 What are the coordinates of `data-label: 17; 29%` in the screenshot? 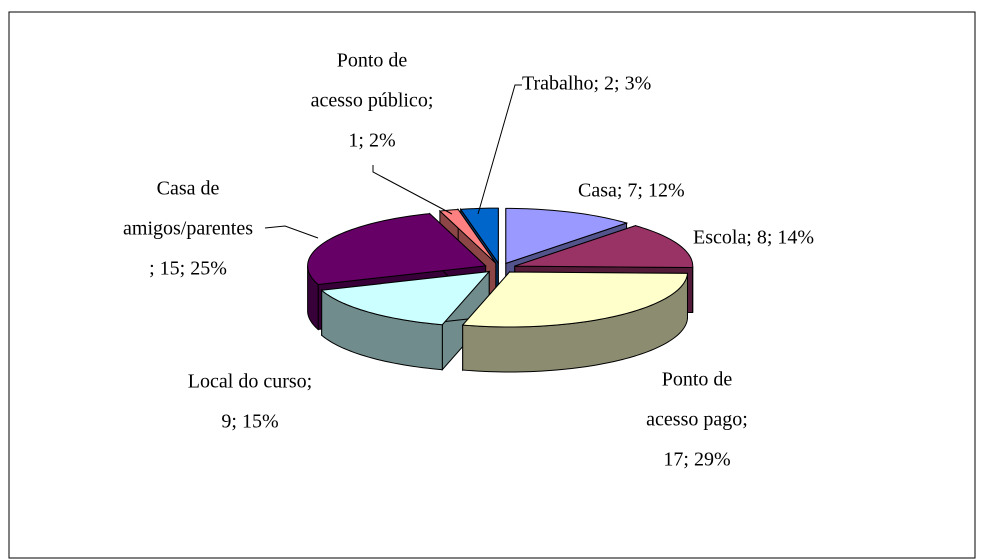 It's located at (696, 460).